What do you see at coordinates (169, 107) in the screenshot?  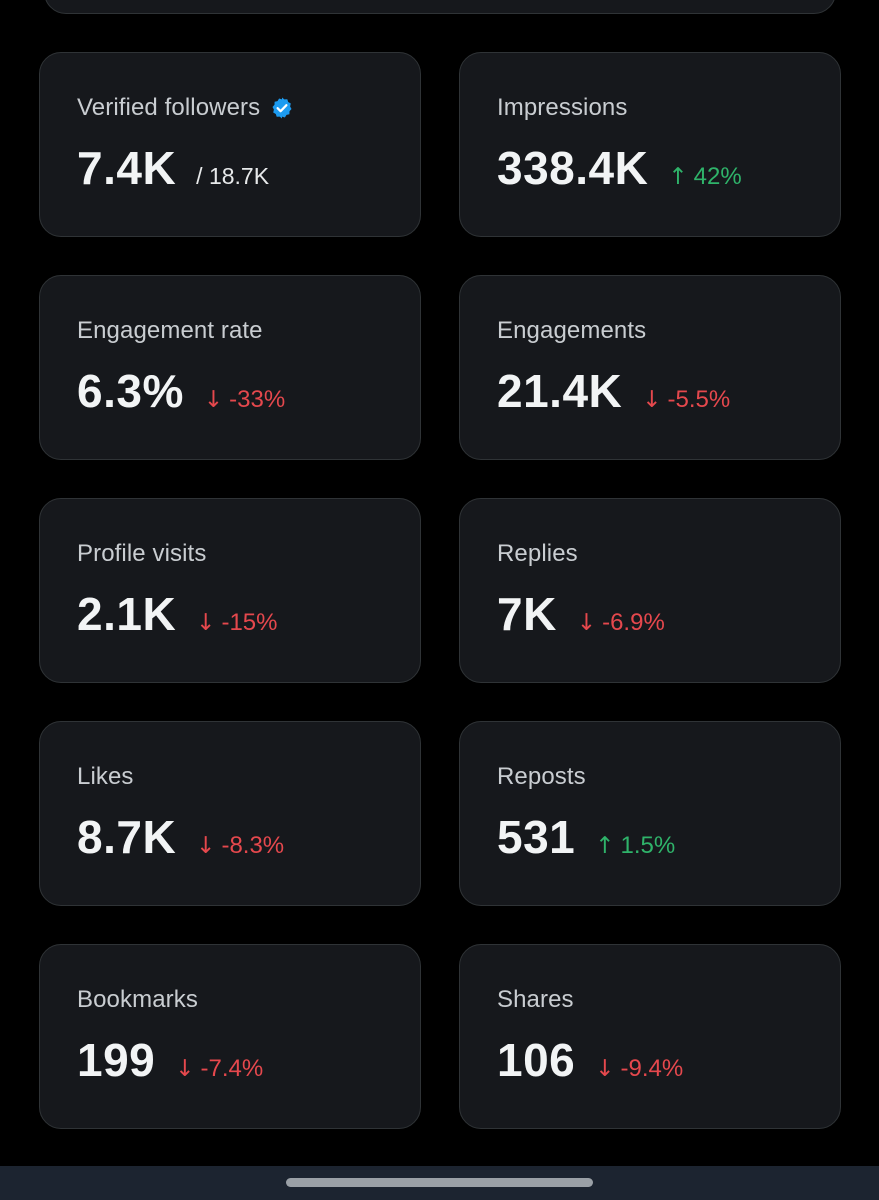 I see `metric-label: Verified followers` at bounding box center [169, 107].